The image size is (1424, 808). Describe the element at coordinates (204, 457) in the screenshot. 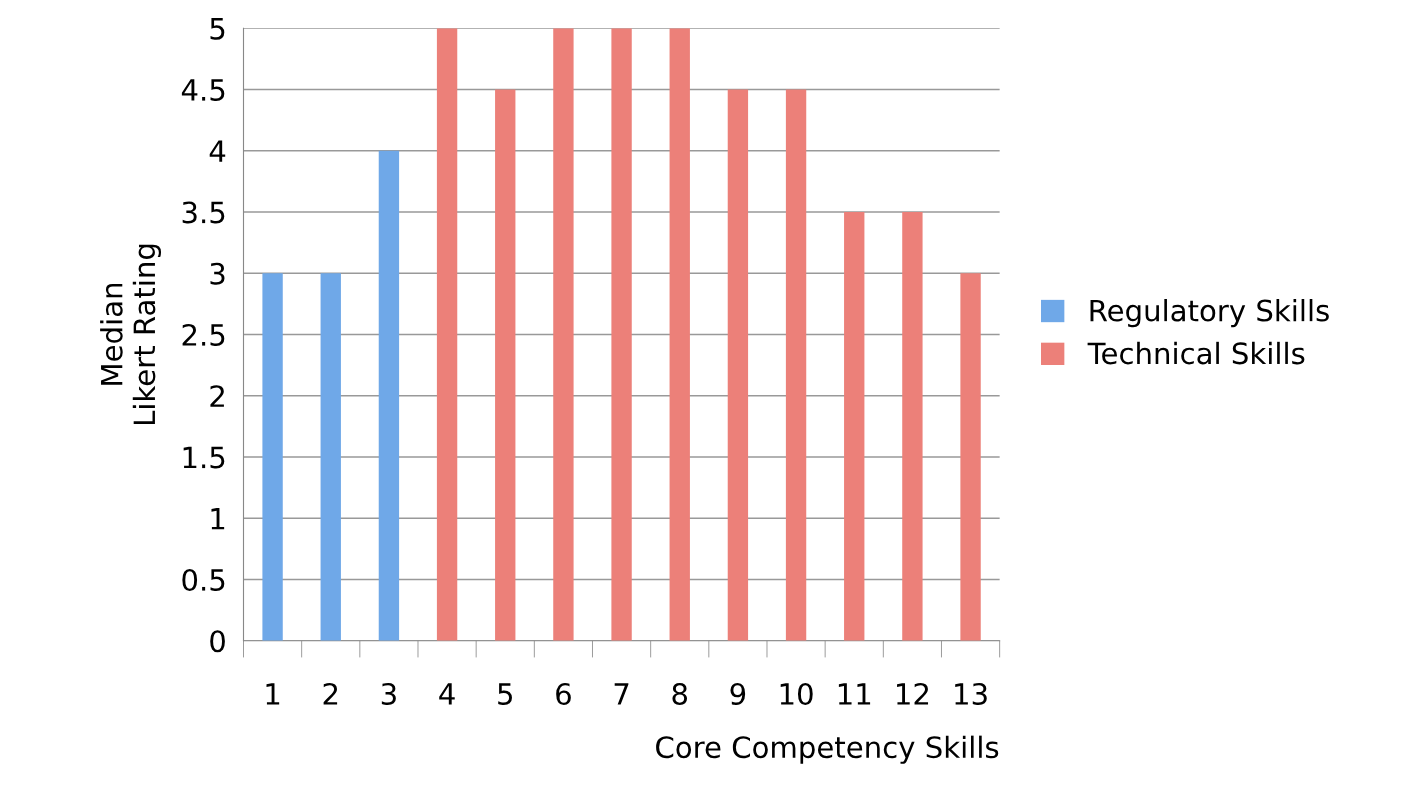

I see `y-tick-label: 1.5` at that location.